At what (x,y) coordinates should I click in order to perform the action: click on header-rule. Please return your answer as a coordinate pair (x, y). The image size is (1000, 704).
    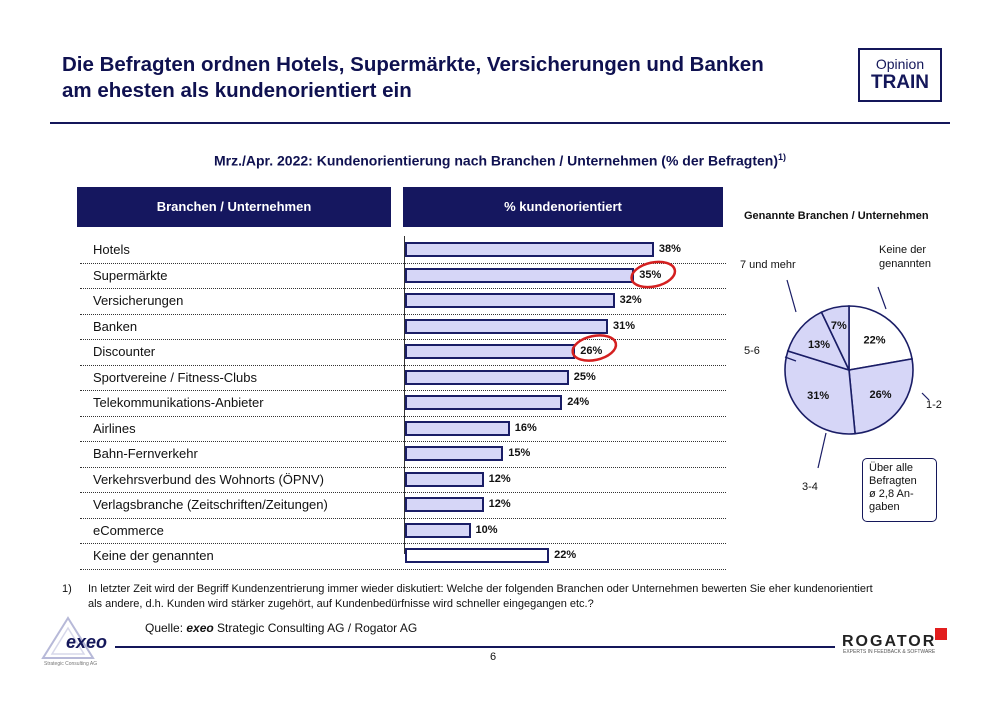
    Looking at the image, I should click on (500, 123).